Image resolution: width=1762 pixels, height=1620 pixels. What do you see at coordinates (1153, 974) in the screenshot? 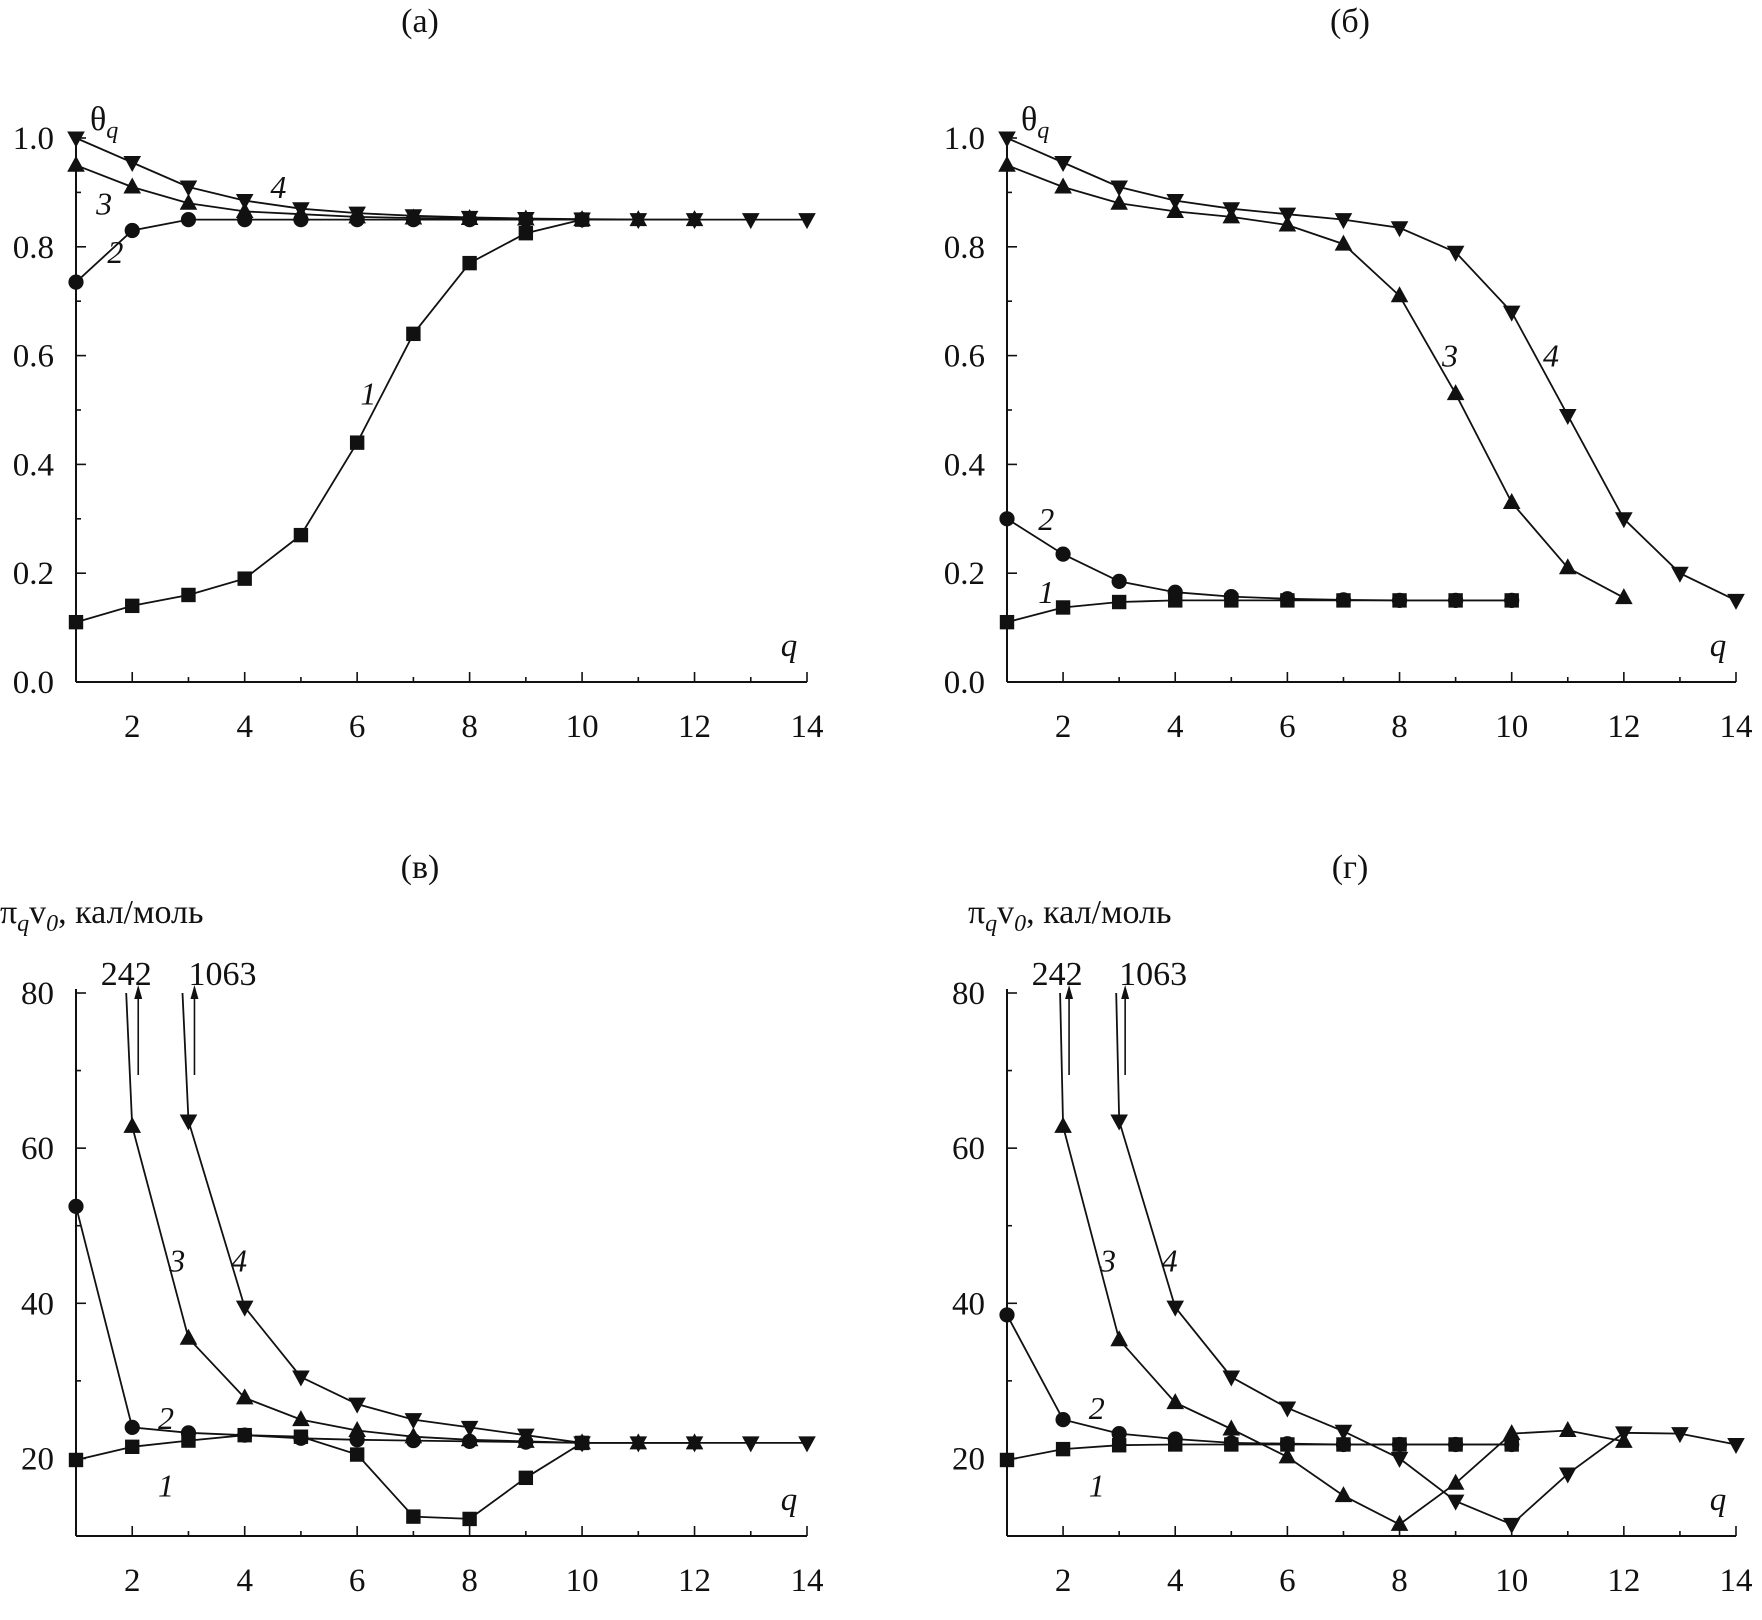
I see `offscale-label: 1063` at bounding box center [1153, 974].